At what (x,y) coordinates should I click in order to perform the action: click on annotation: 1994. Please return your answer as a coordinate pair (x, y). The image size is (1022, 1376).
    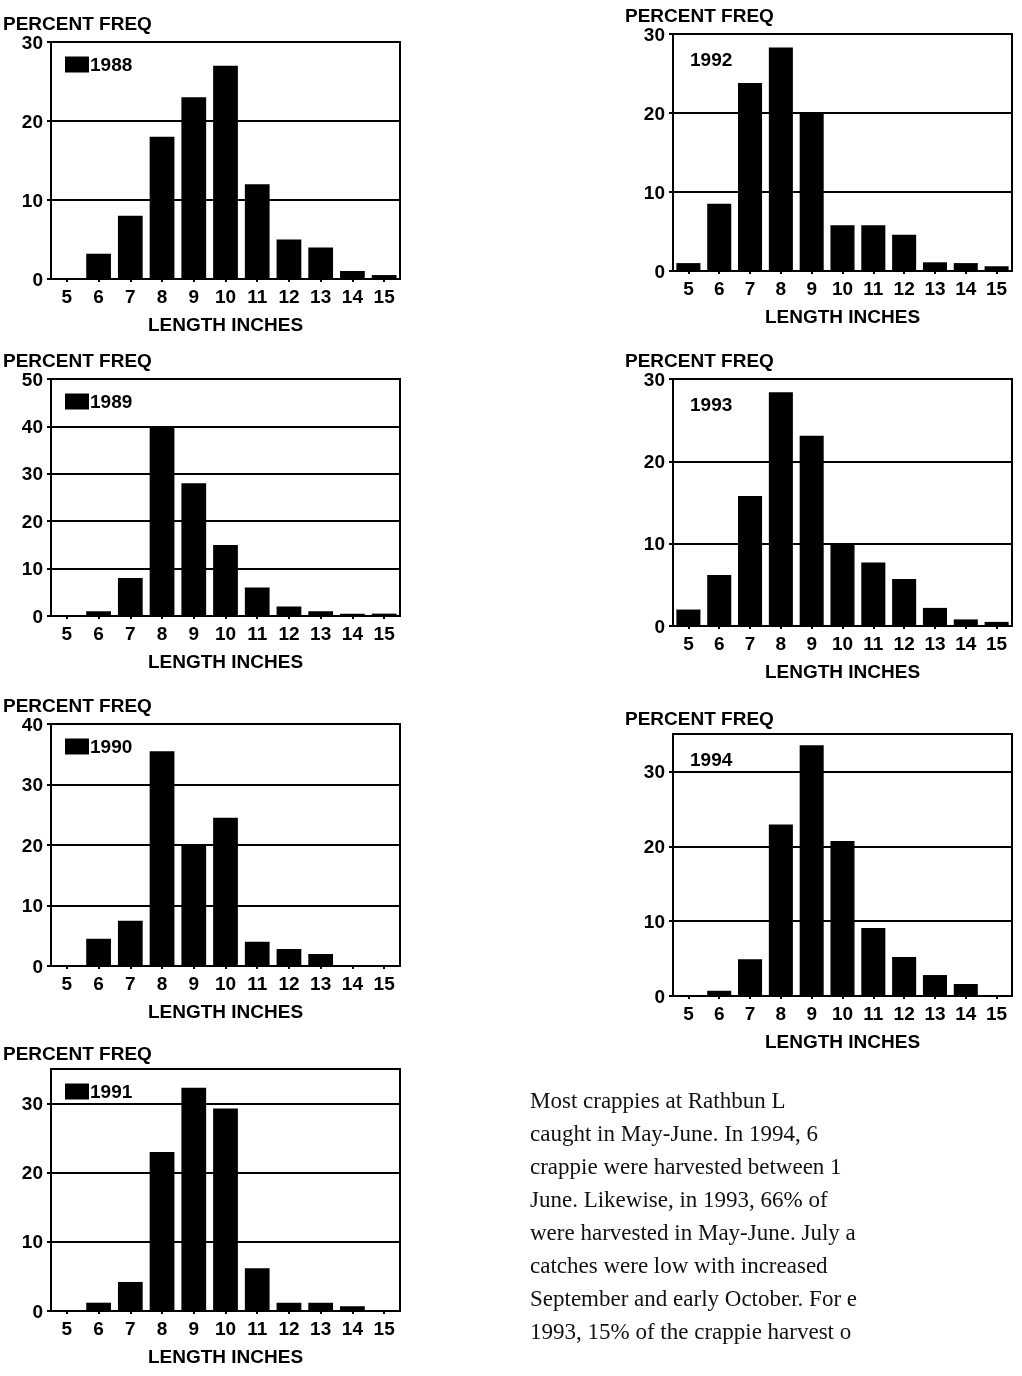
    Looking at the image, I should click on (711, 759).